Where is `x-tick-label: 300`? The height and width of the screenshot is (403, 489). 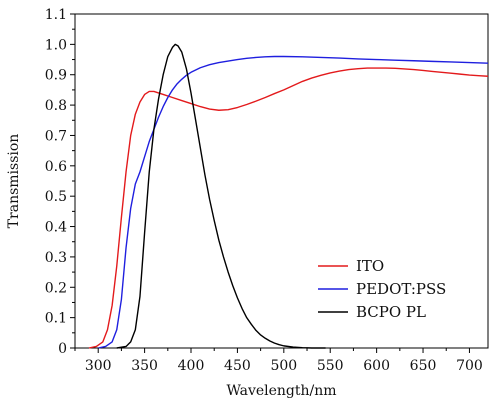 x-tick-label: 300 is located at coordinates (98, 366).